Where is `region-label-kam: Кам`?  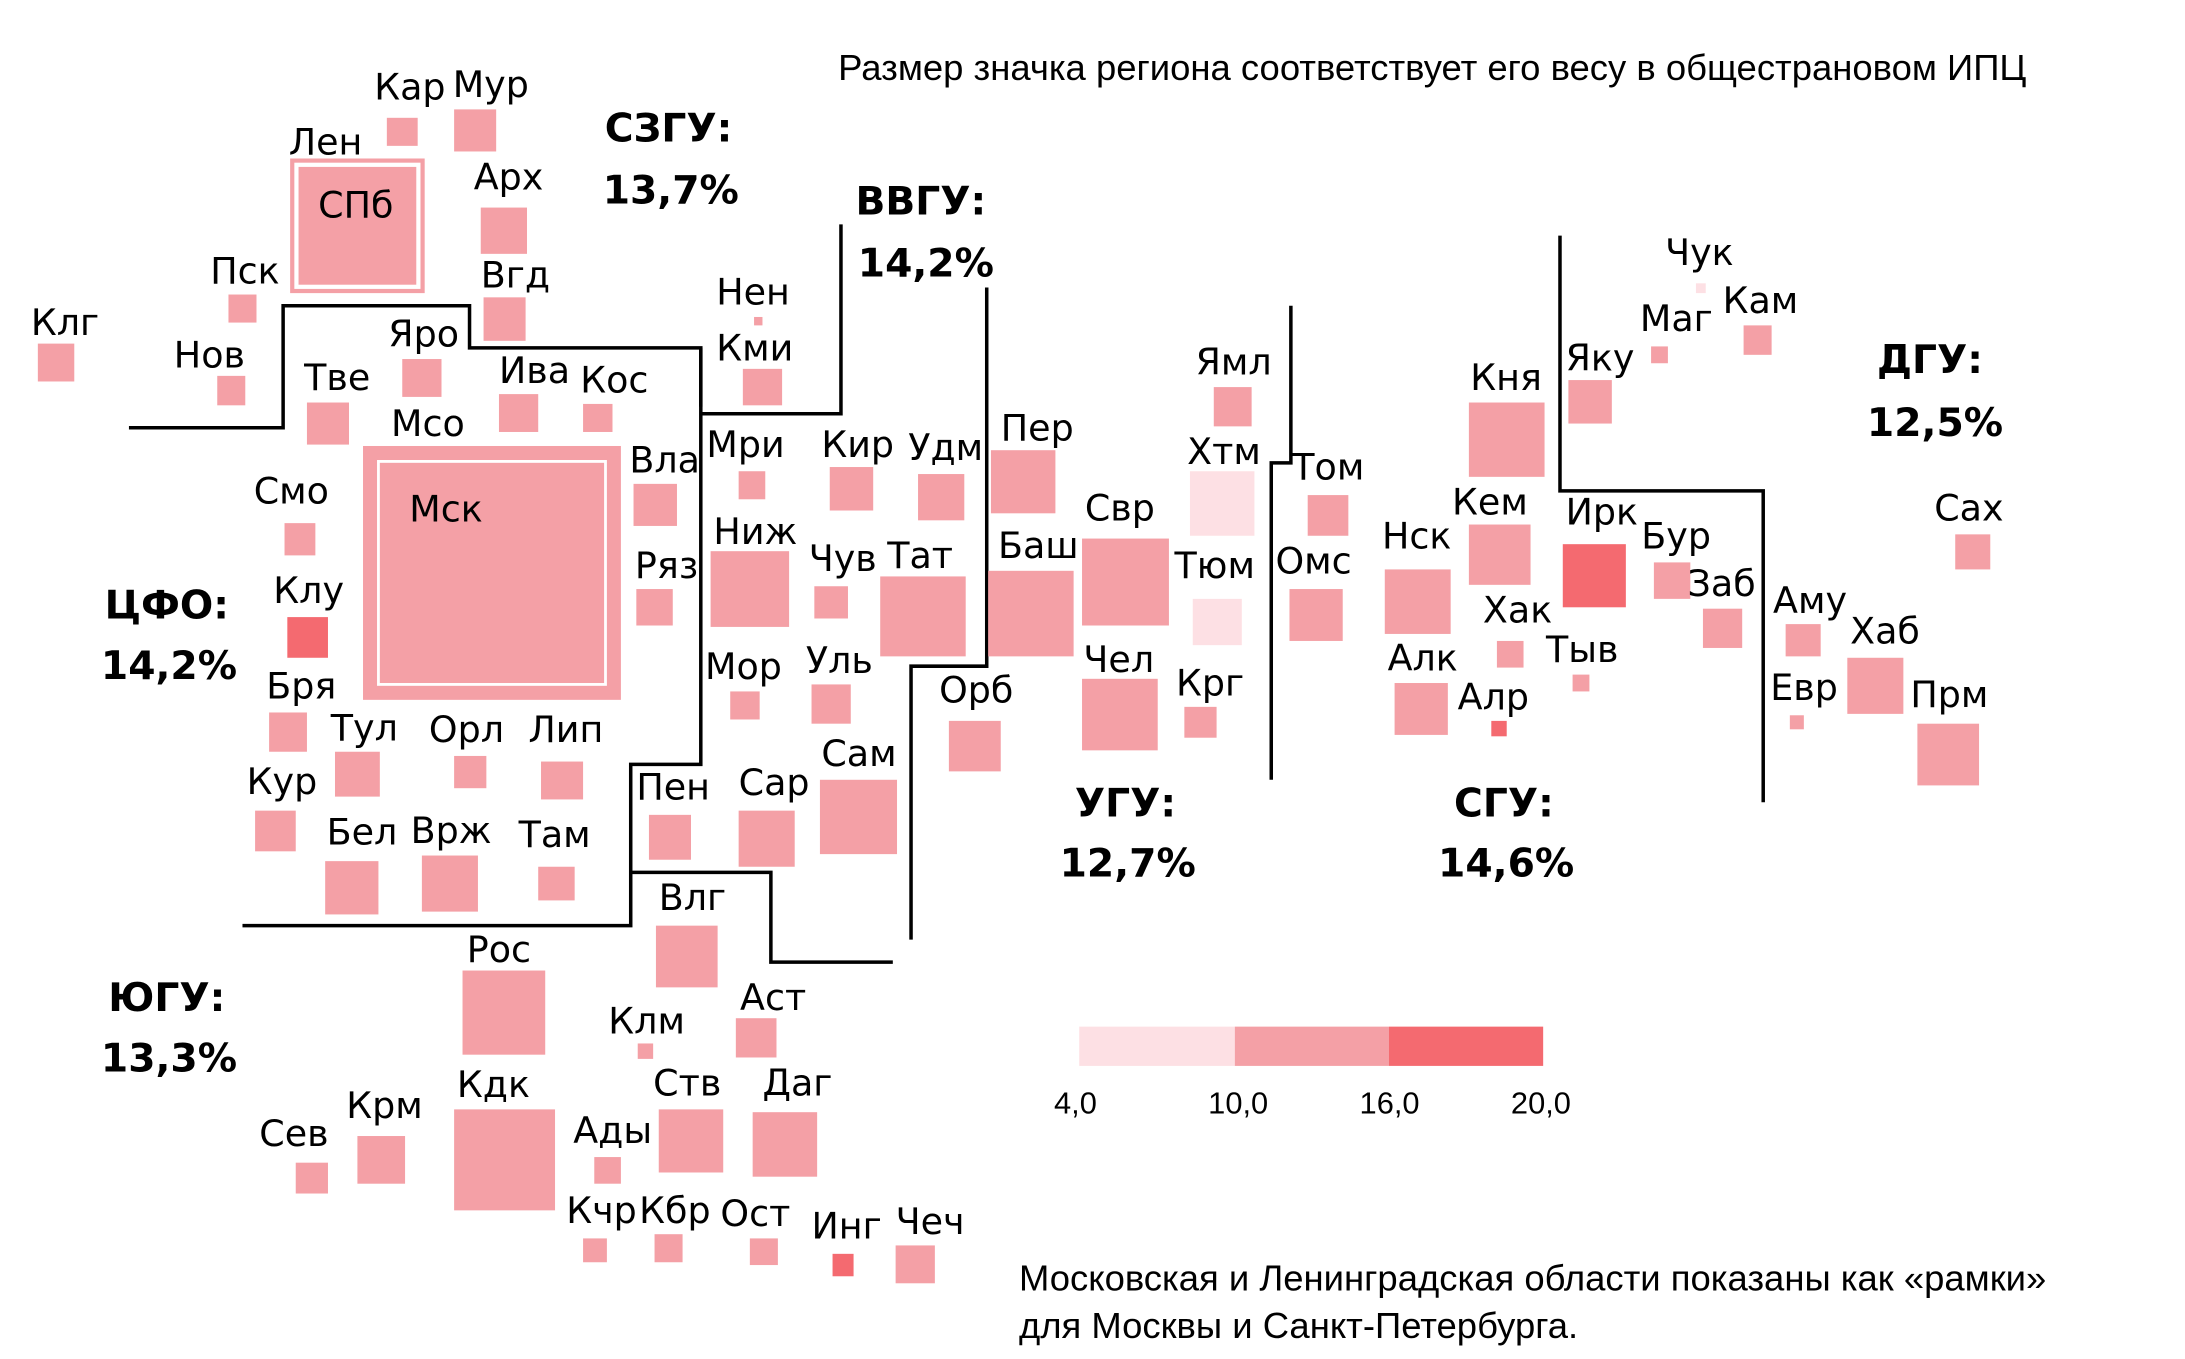
region-label-kam: Кам is located at coordinates (1760, 301).